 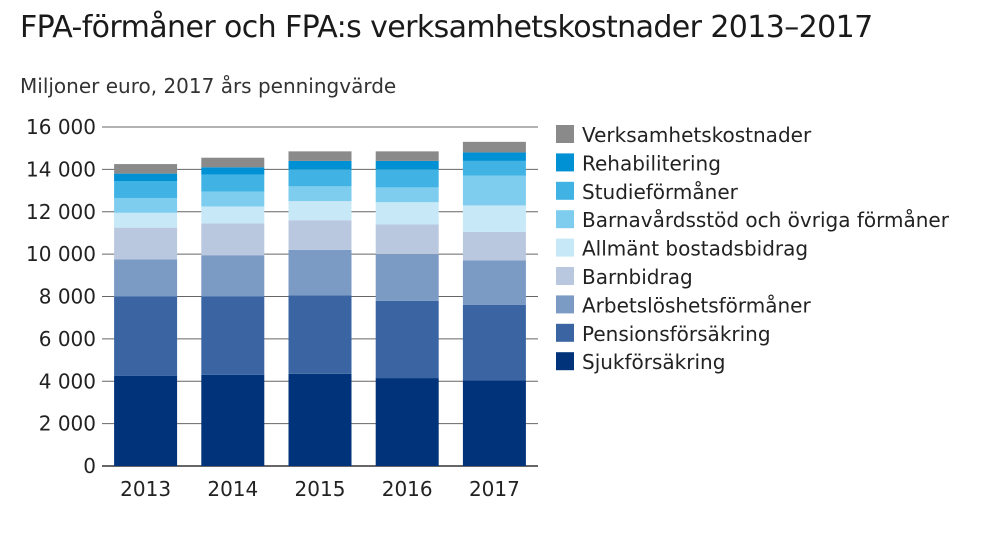 I want to click on legend-label: Sjukförsäkring, so click(x=653, y=362).